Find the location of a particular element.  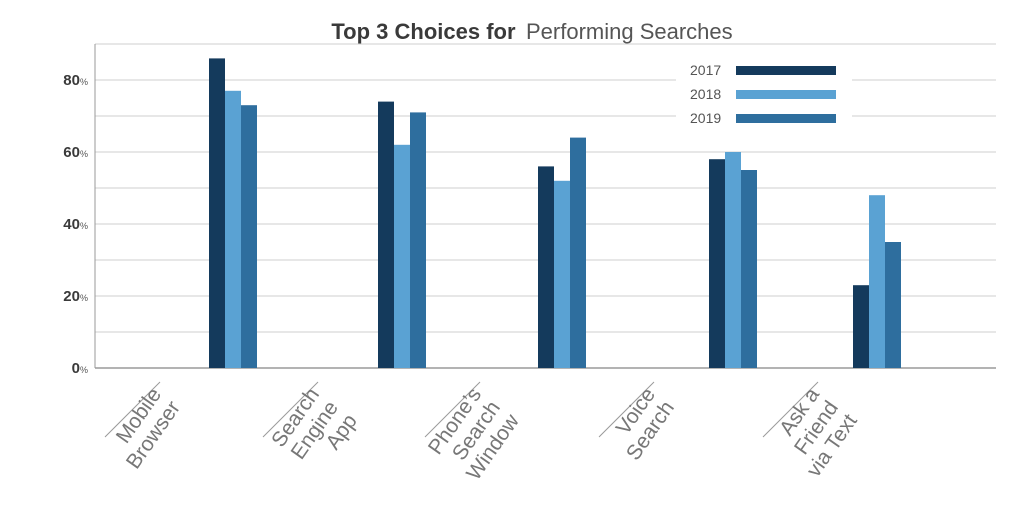

y-axis-ticks: 0%20%40%60%80% is located at coordinates (75, 224).